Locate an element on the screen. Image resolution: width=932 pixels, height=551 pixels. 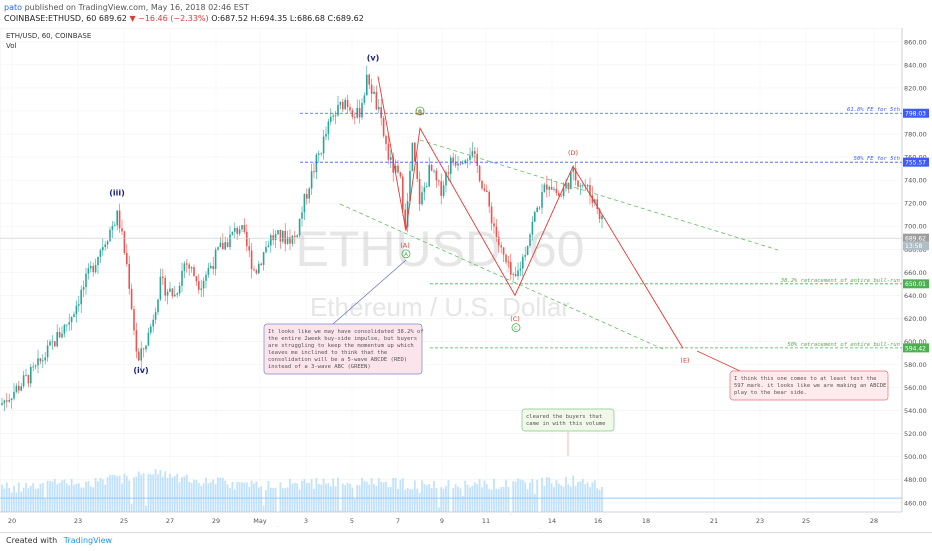
channel-line is located at coordinates (502, 277).